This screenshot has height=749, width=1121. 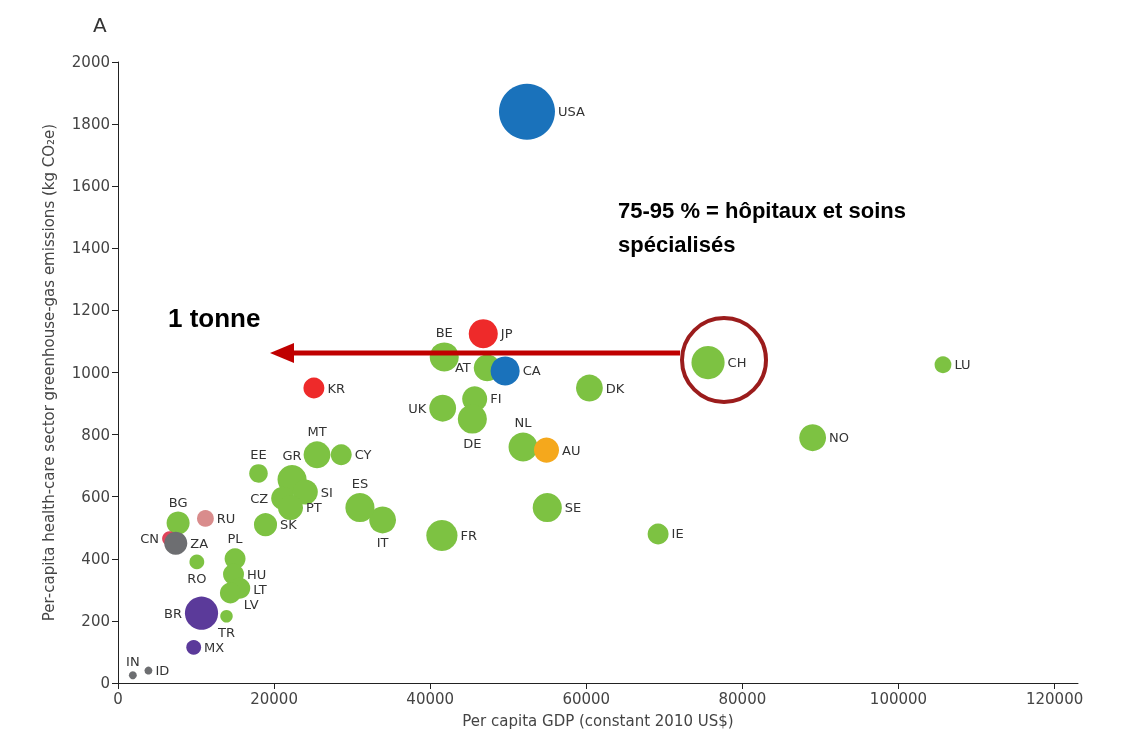 I want to click on y-tick-label: 1600, so click(x=90, y=186).